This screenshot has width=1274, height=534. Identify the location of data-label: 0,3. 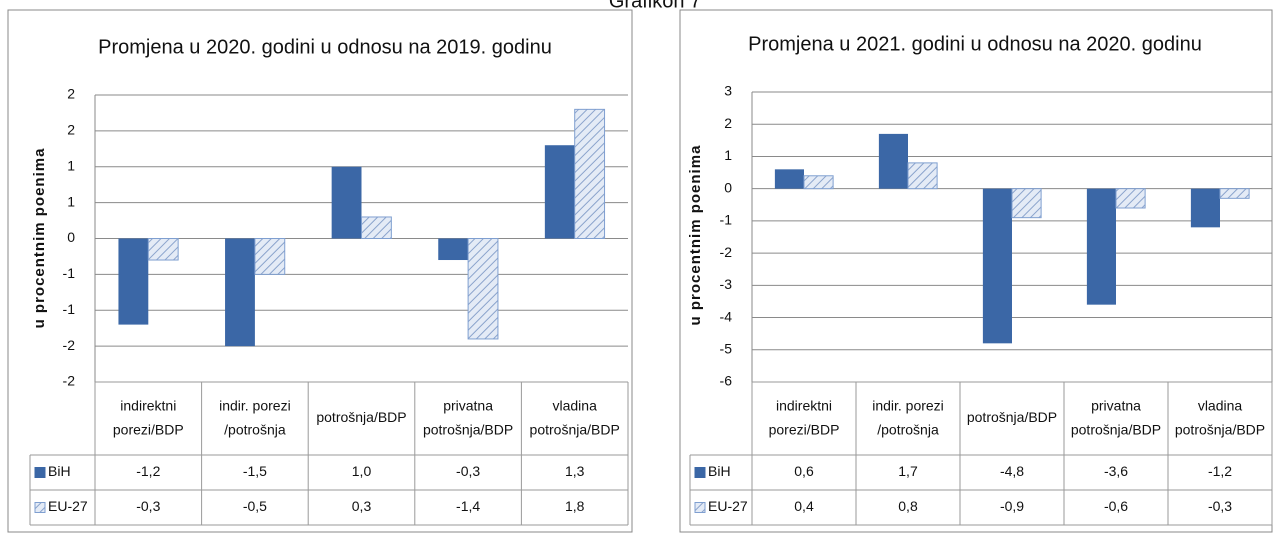
(362, 506).